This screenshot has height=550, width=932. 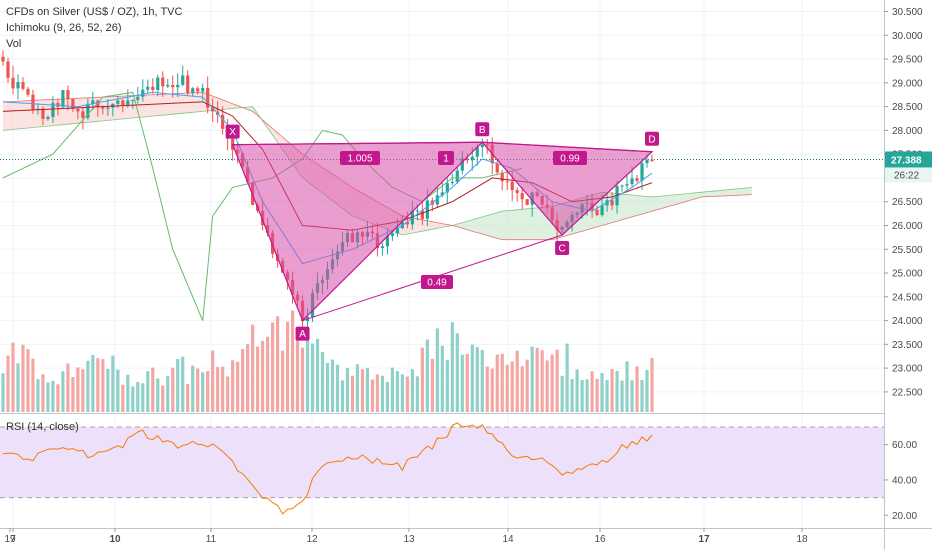 I want to click on pattern-point-x-bg, so click(x=232, y=131).